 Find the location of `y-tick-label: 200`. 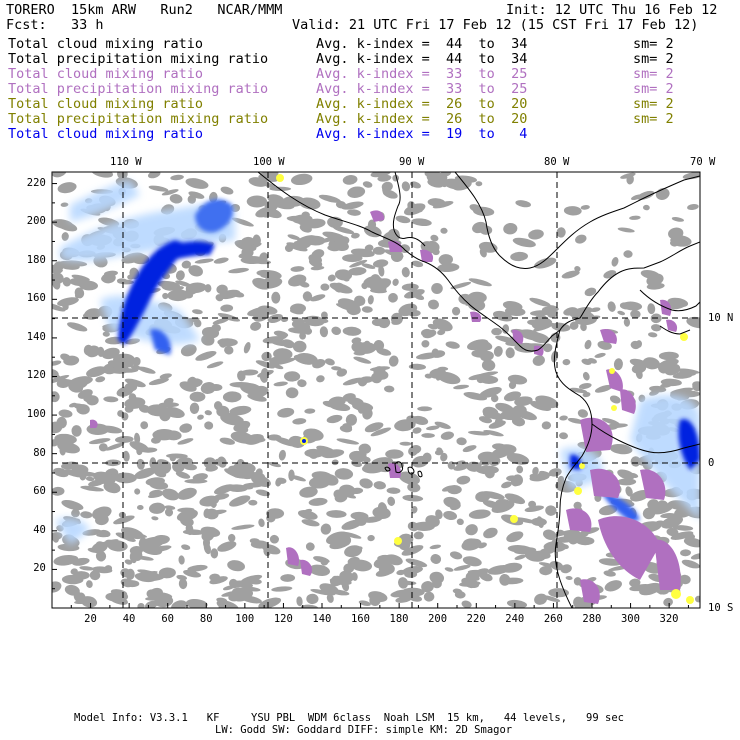

y-tick-label: 200 is located at coordinates (36, 221).